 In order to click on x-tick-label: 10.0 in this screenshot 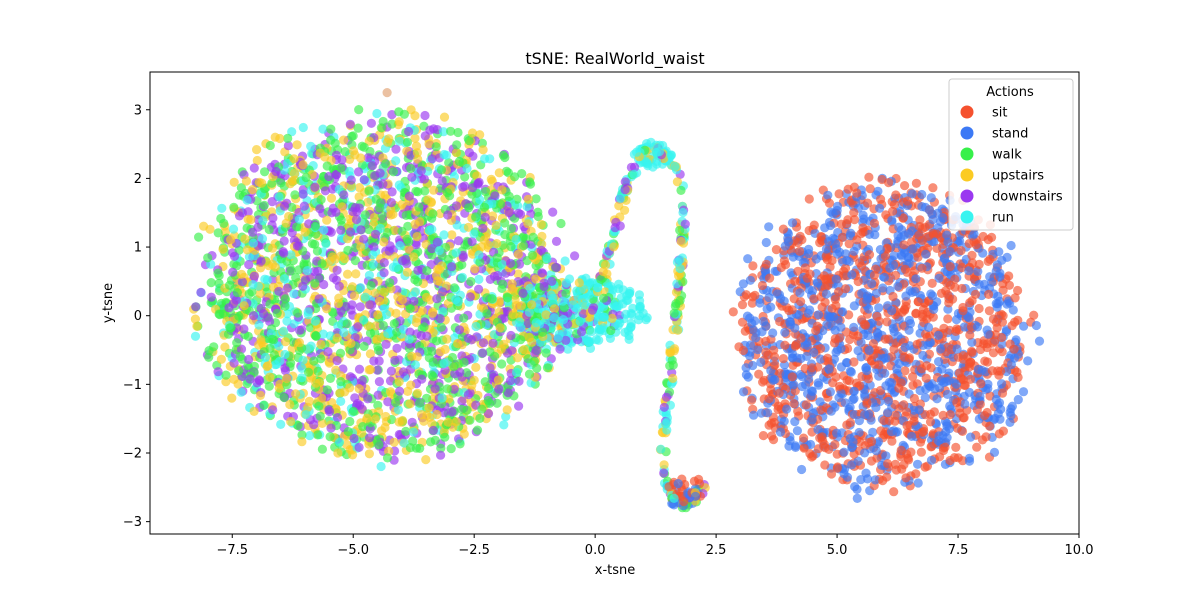, I will do `click(1079, 550)`.